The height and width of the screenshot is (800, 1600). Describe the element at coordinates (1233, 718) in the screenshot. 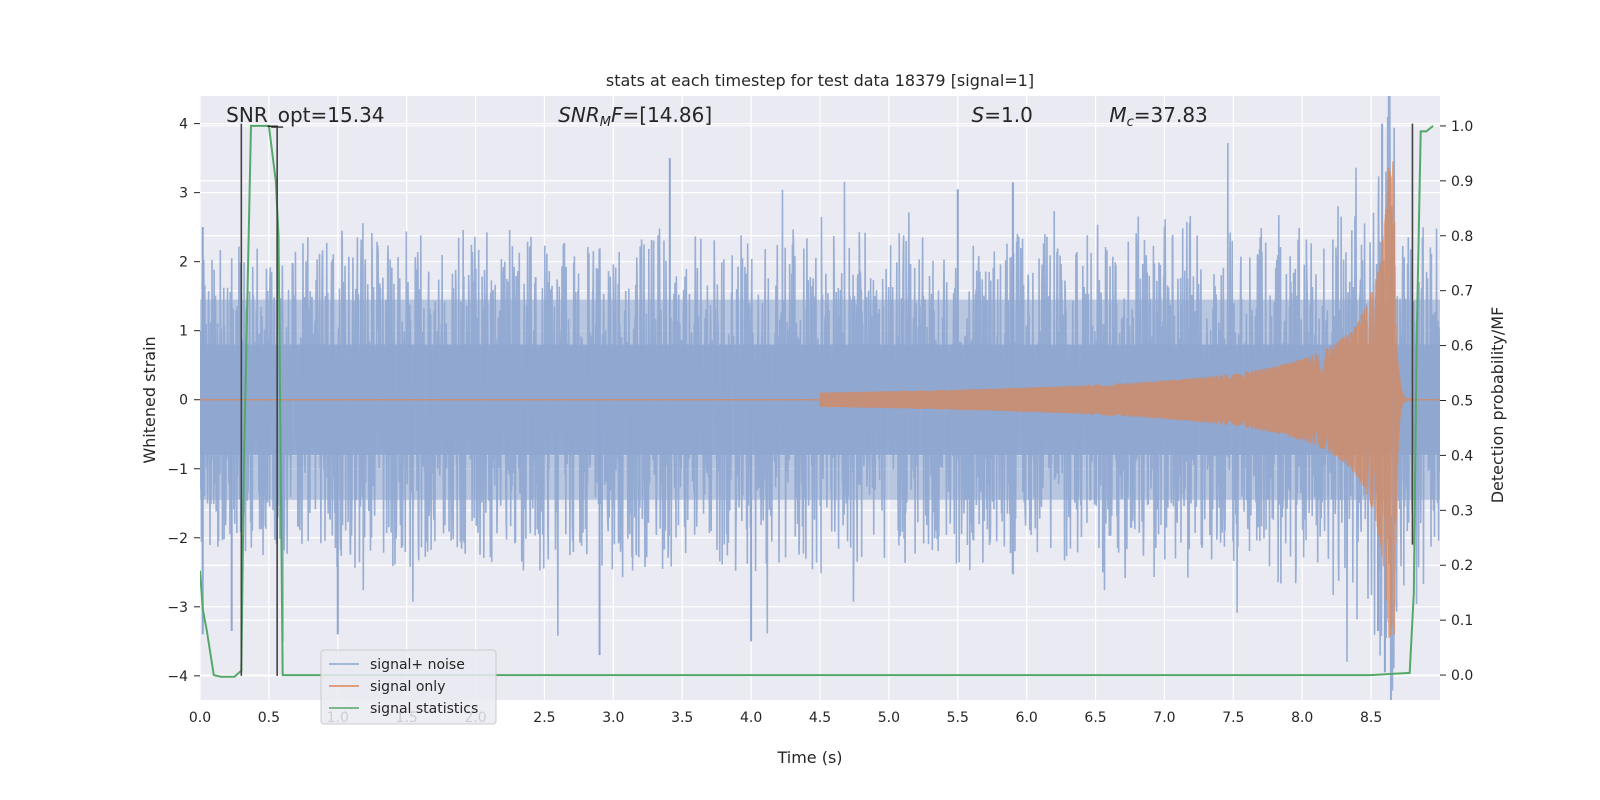

I see `x-tick-label: 7.5` at that location.